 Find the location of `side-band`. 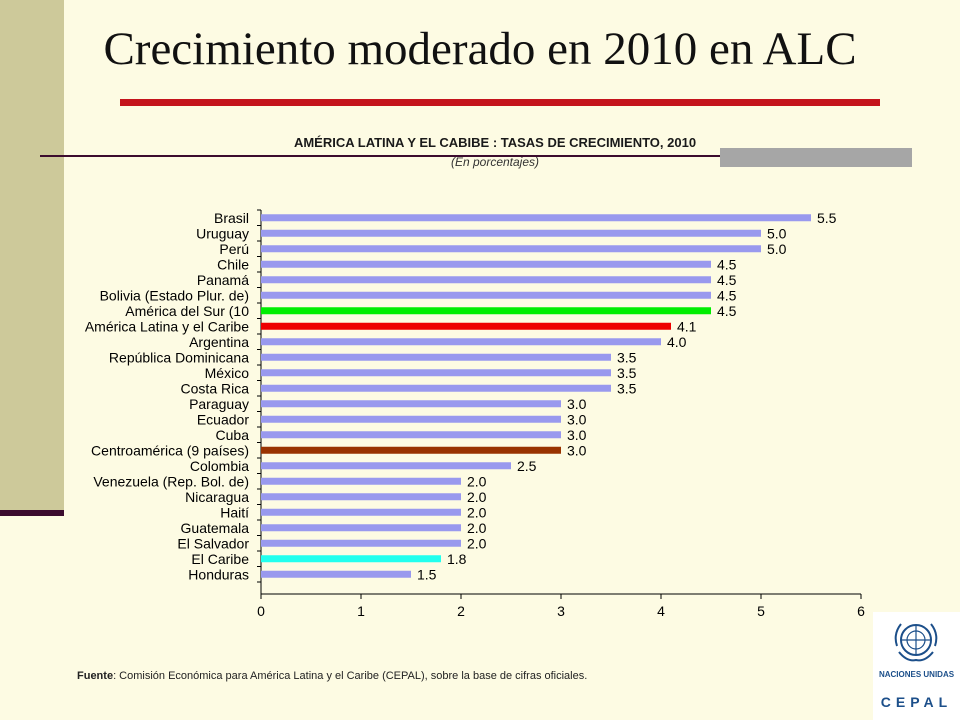

side-band is located at coordinates (32, 256).